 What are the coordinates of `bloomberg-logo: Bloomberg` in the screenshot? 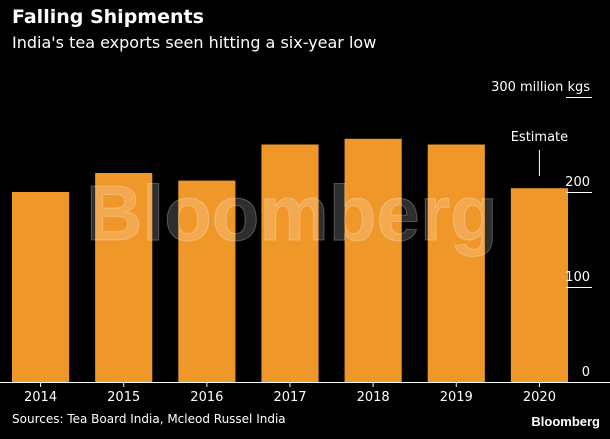 It's located at (565, 421).